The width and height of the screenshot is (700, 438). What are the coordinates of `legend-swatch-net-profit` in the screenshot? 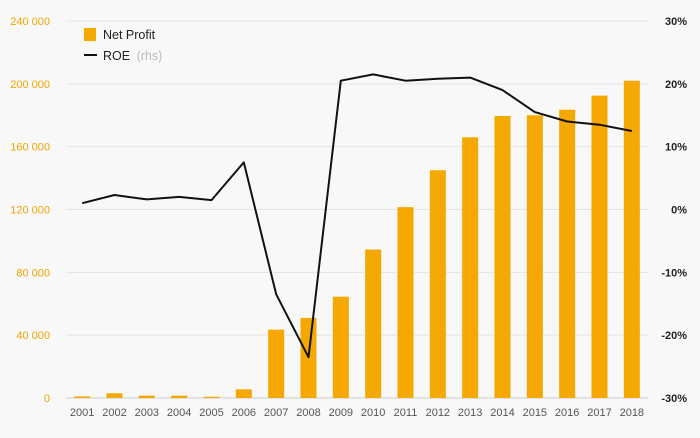 It's located at (90, 34).